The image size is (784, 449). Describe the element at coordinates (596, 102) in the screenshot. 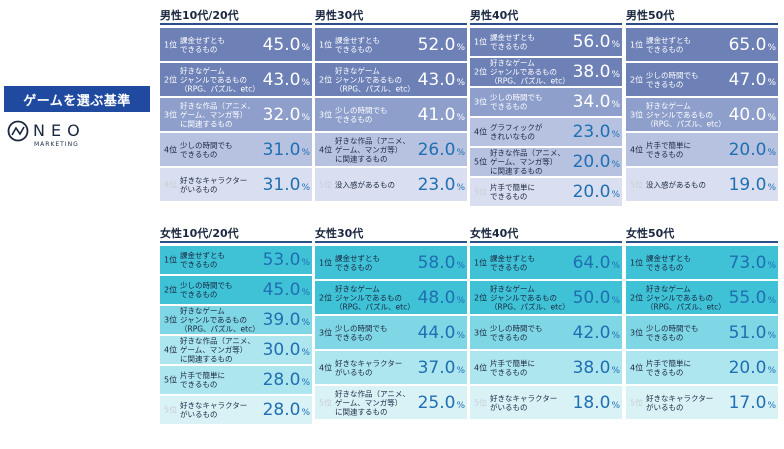

I see `percent-value: 34.0%` at that location.